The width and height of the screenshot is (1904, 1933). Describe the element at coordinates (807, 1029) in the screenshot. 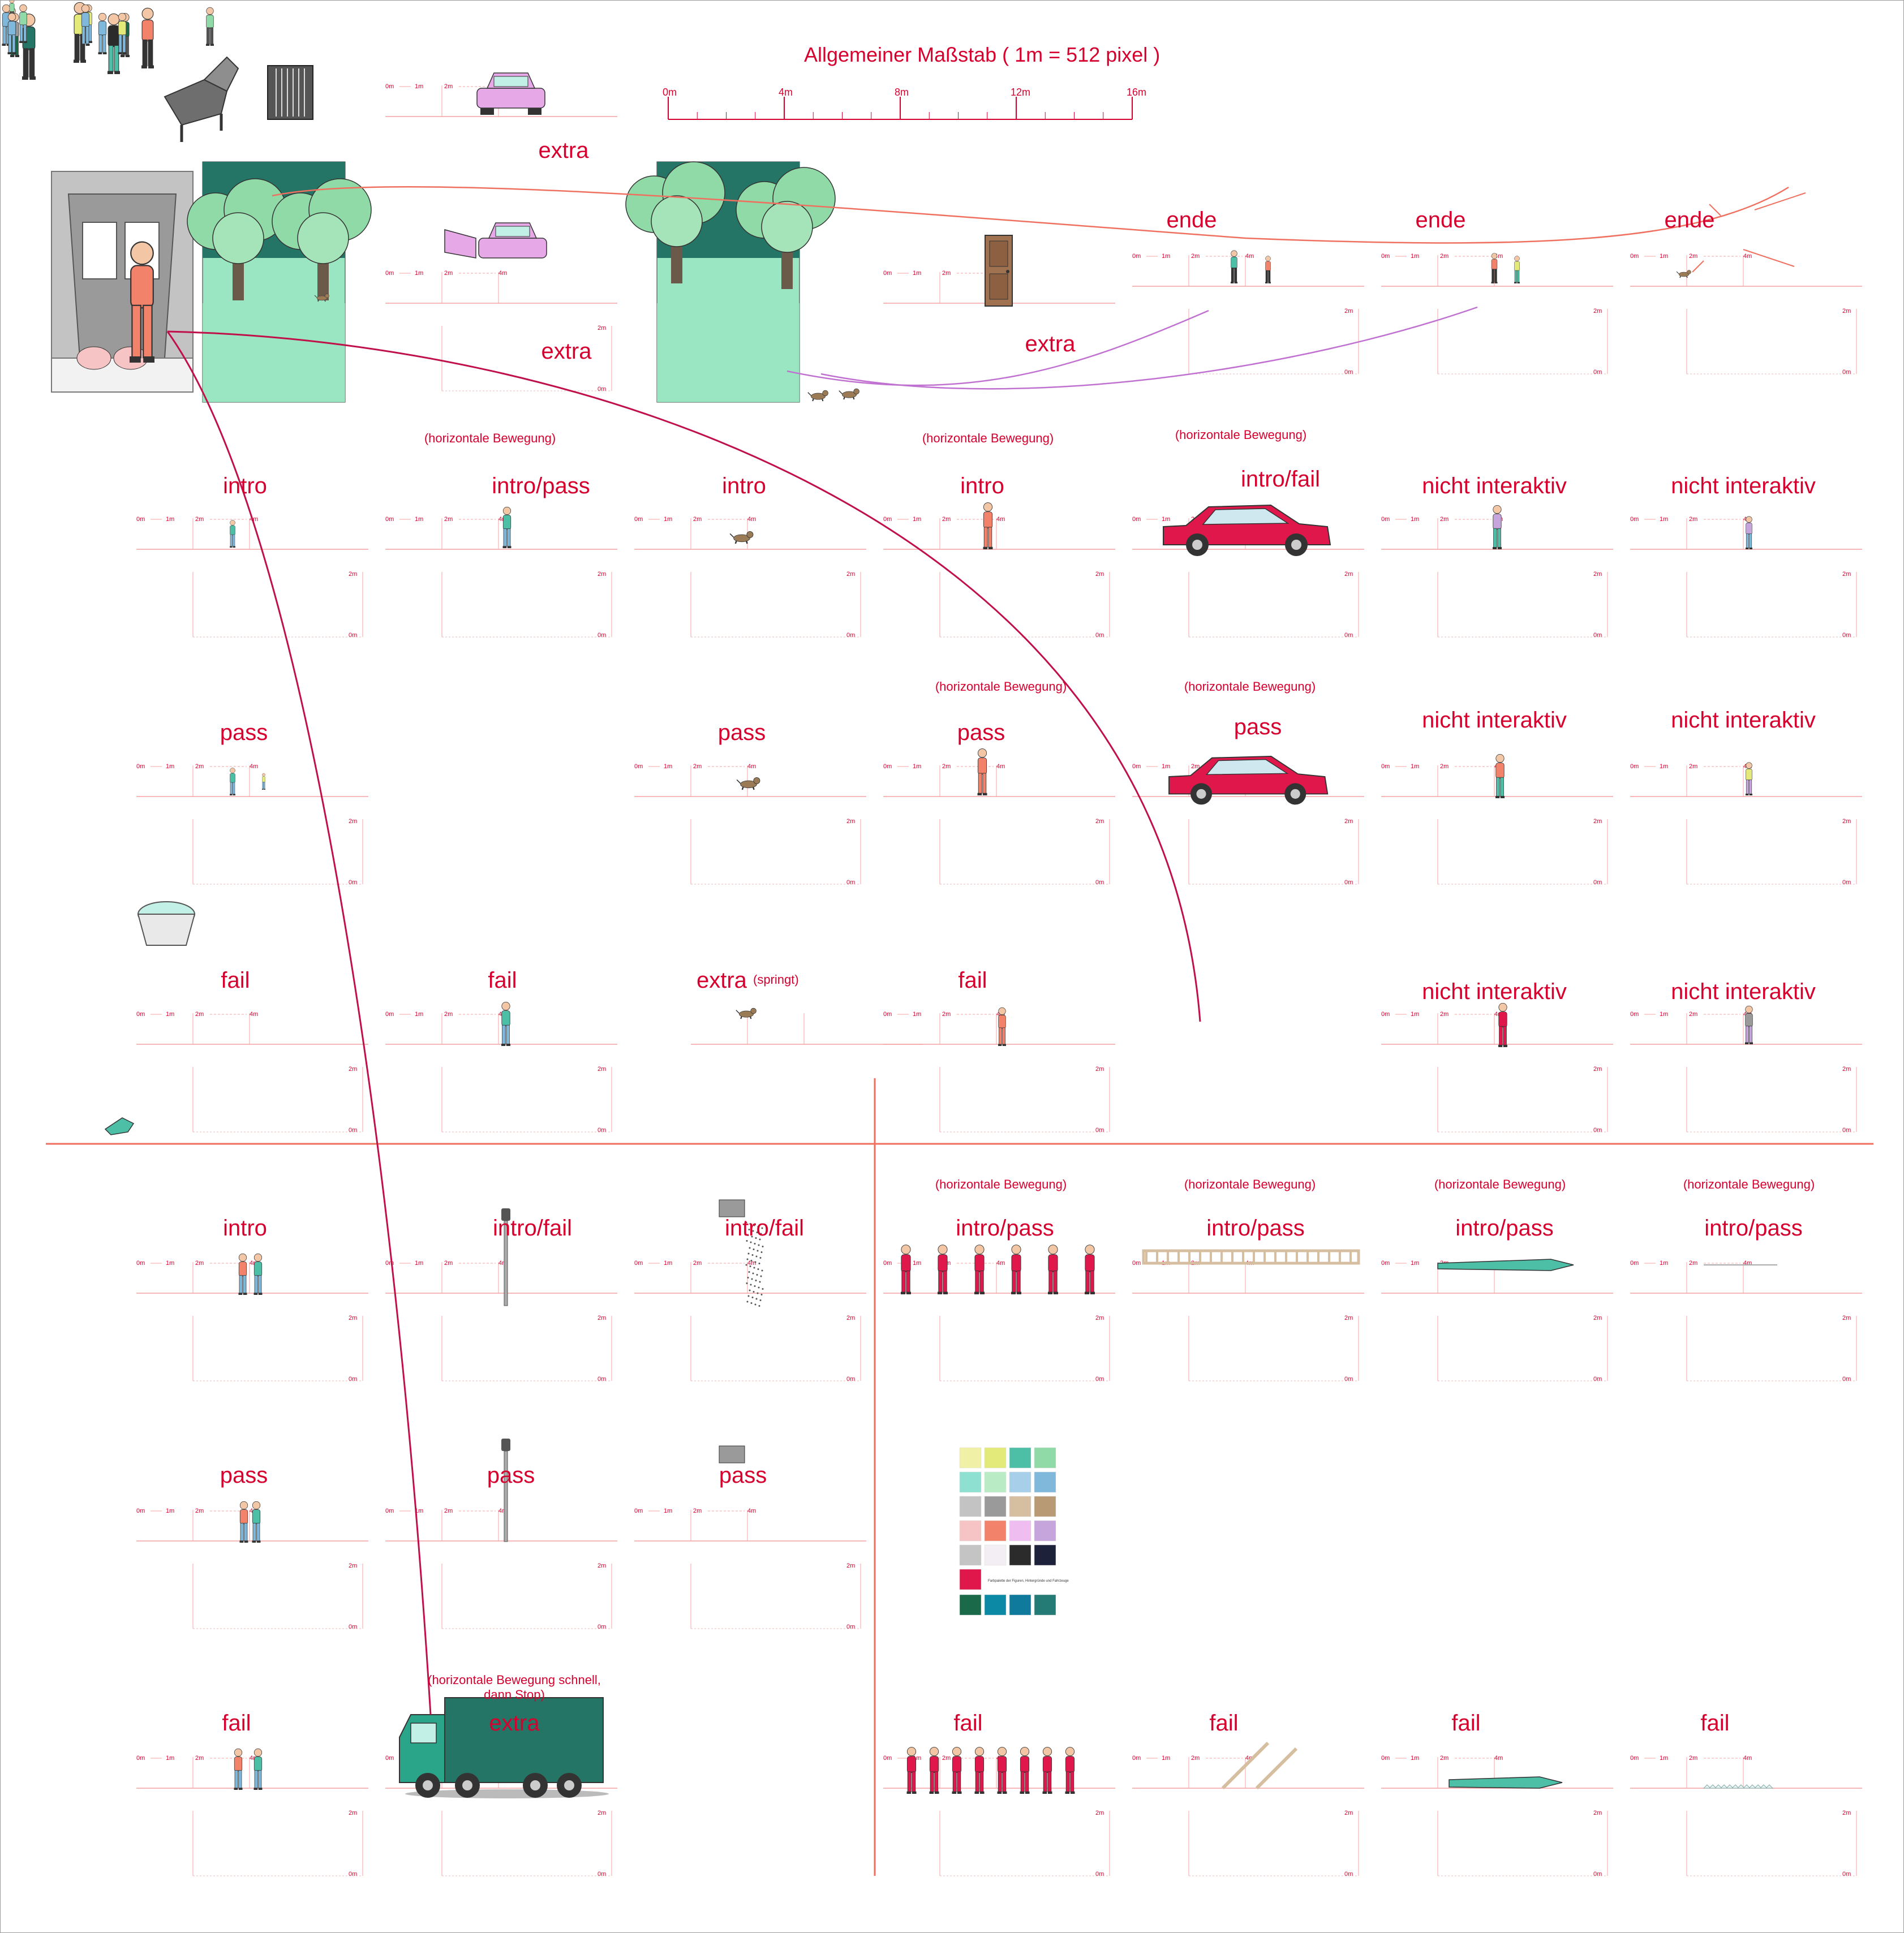

I see `storyboard-cell` at that location.